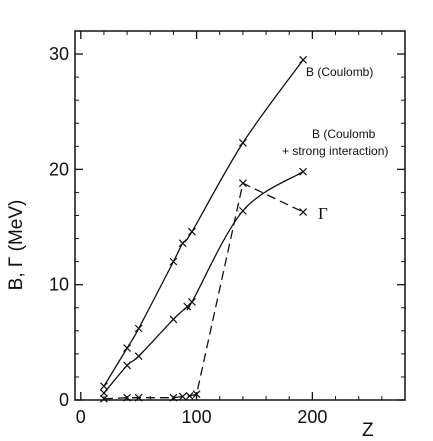  What do you see at coordinates (335, 151) in the screenshot?
I see `annotation-b-coulomb-strong-line2: + strong interaction)` at bounding box center [335, 151].